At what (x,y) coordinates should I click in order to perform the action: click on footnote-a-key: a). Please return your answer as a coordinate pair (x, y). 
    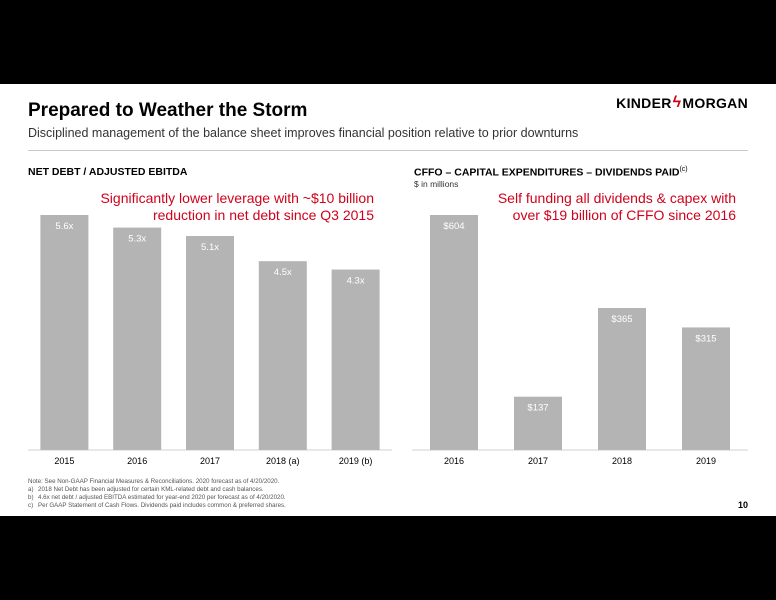
    Looking at the image, I should click on (31, 489).